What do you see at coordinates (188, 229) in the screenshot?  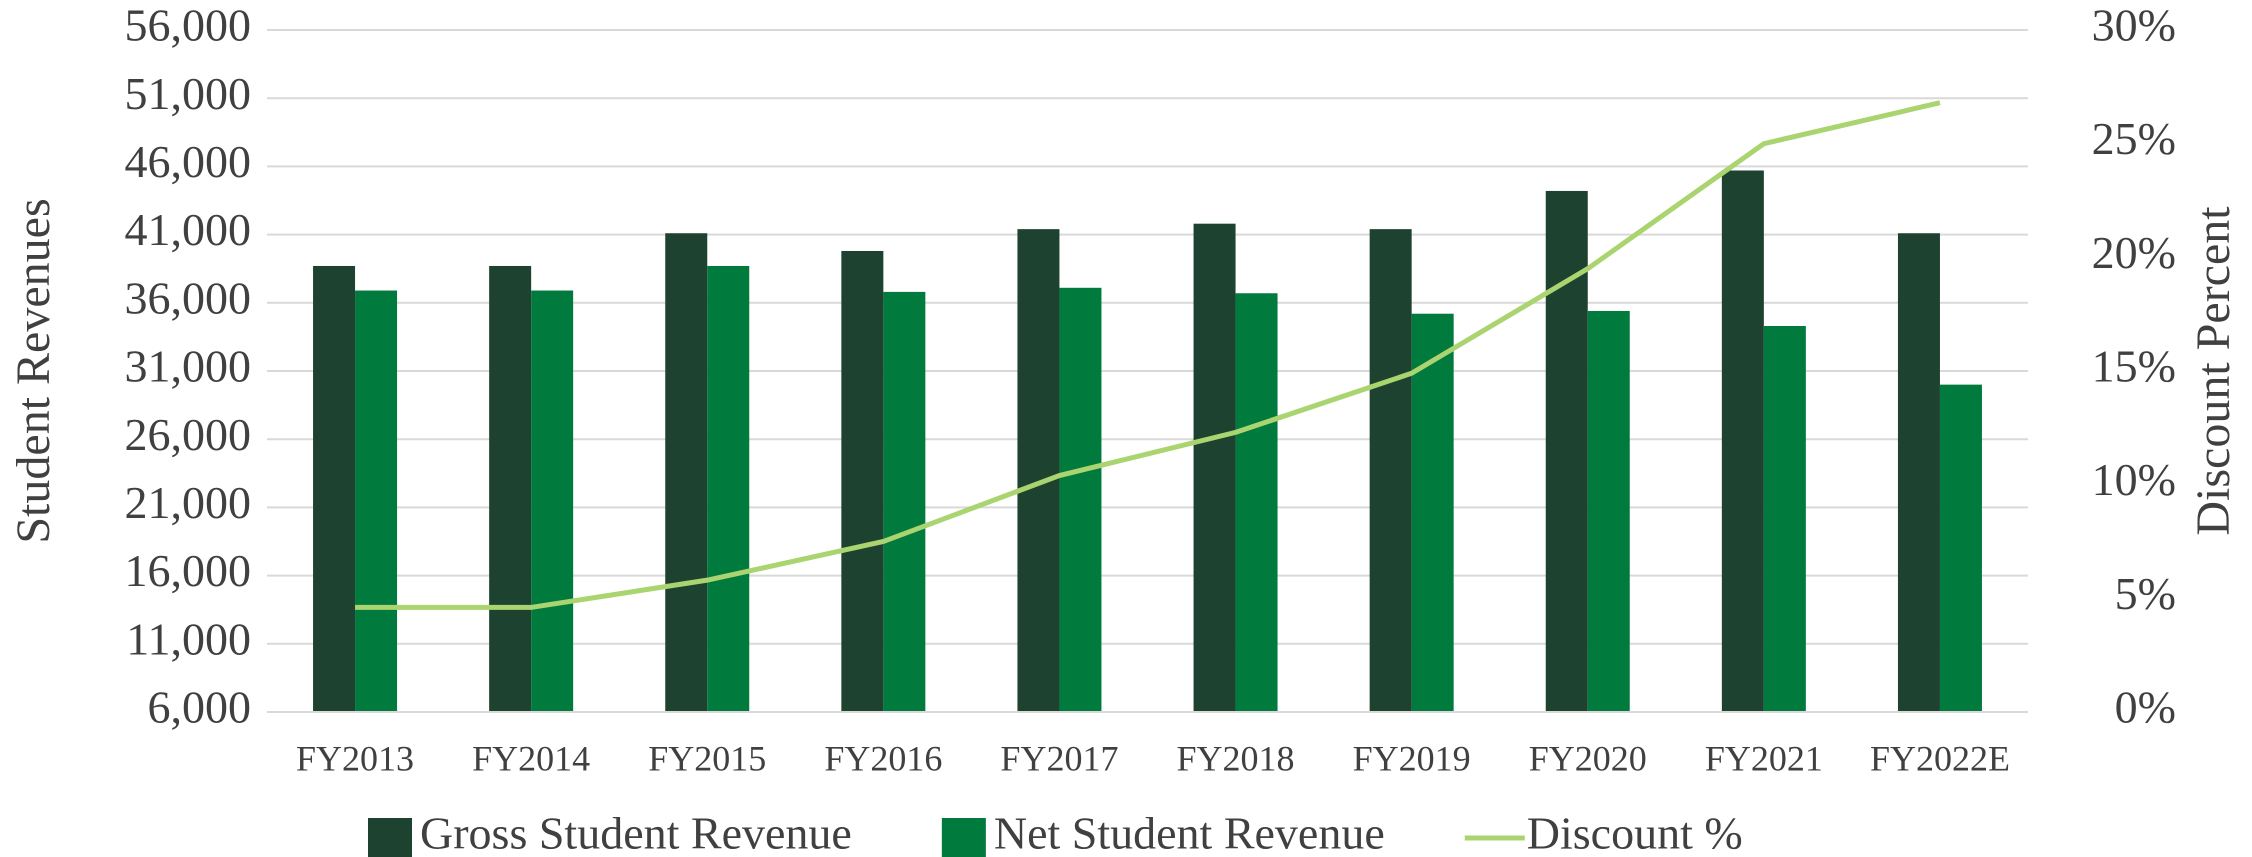 I see `y-tick-label: 41,000` at bounding box center [188, 229].